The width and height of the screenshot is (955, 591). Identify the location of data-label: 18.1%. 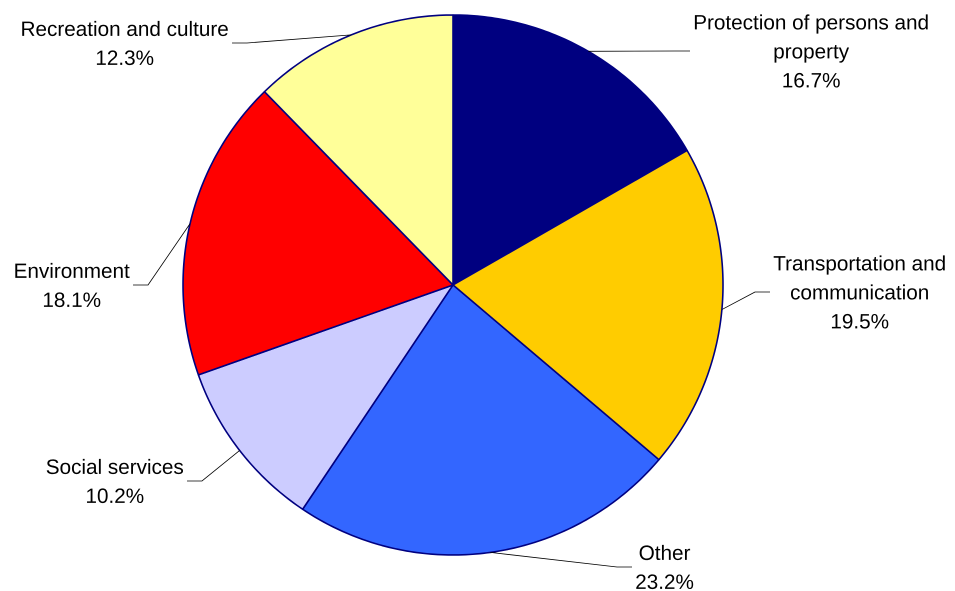
(72, 300).